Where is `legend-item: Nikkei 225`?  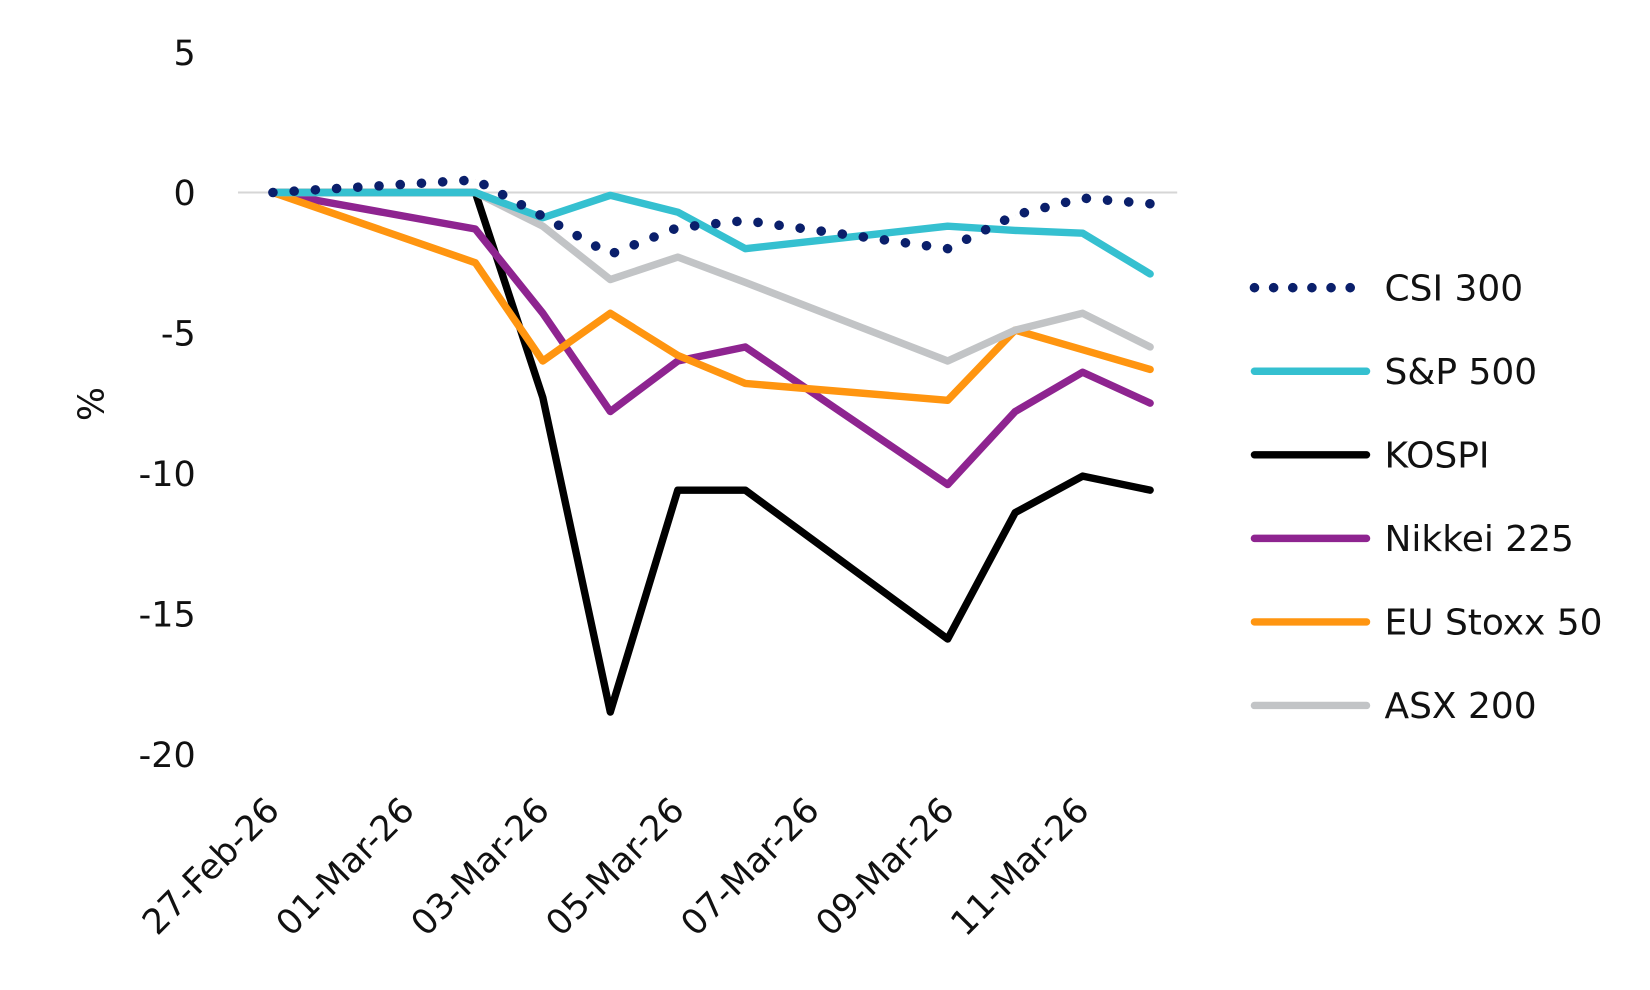
legend-item: Nikkei 225 is located at coordinates (1412, 539).